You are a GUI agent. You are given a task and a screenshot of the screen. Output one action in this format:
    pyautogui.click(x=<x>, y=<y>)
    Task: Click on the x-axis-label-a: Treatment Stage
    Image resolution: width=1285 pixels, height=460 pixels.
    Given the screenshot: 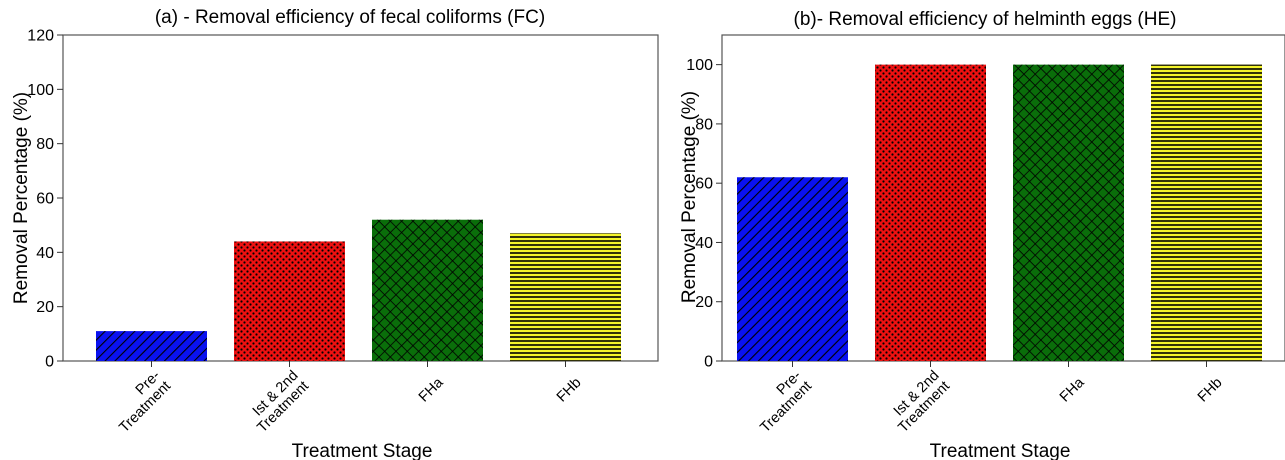 What is the action you would take?
    pyautogui.click(x=362, y=450)
    